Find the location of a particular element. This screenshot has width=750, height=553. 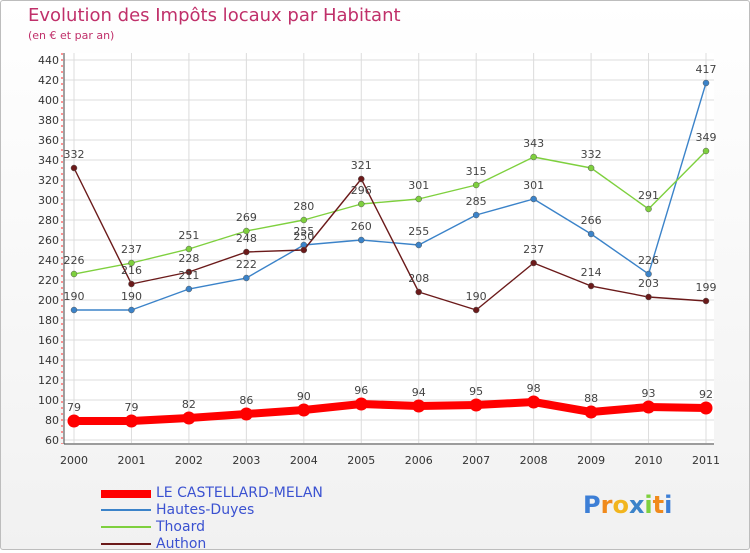

data-label: 92 is located at coordinates (706, 394).